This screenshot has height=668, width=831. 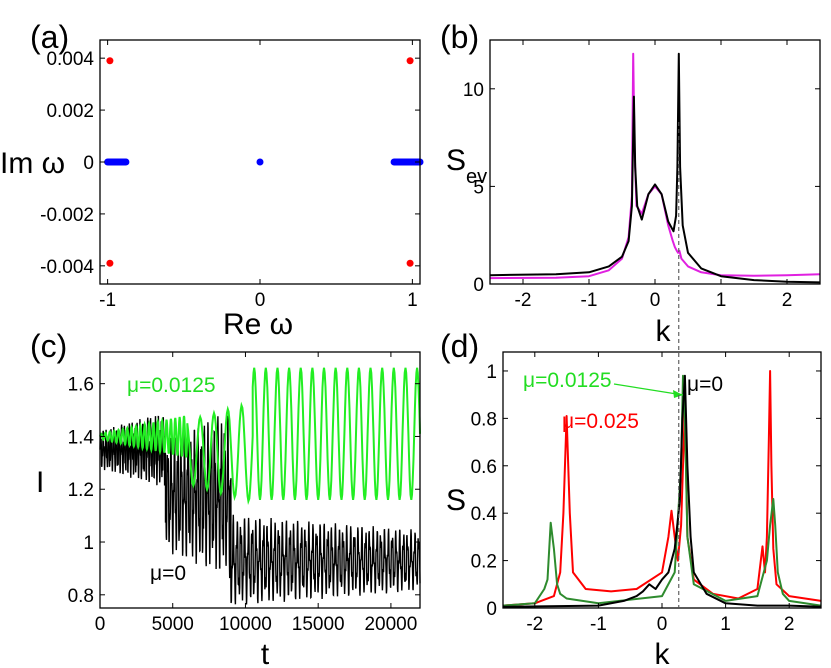 I want to click on panel-label-b: (b), so click(x=459, y=37).